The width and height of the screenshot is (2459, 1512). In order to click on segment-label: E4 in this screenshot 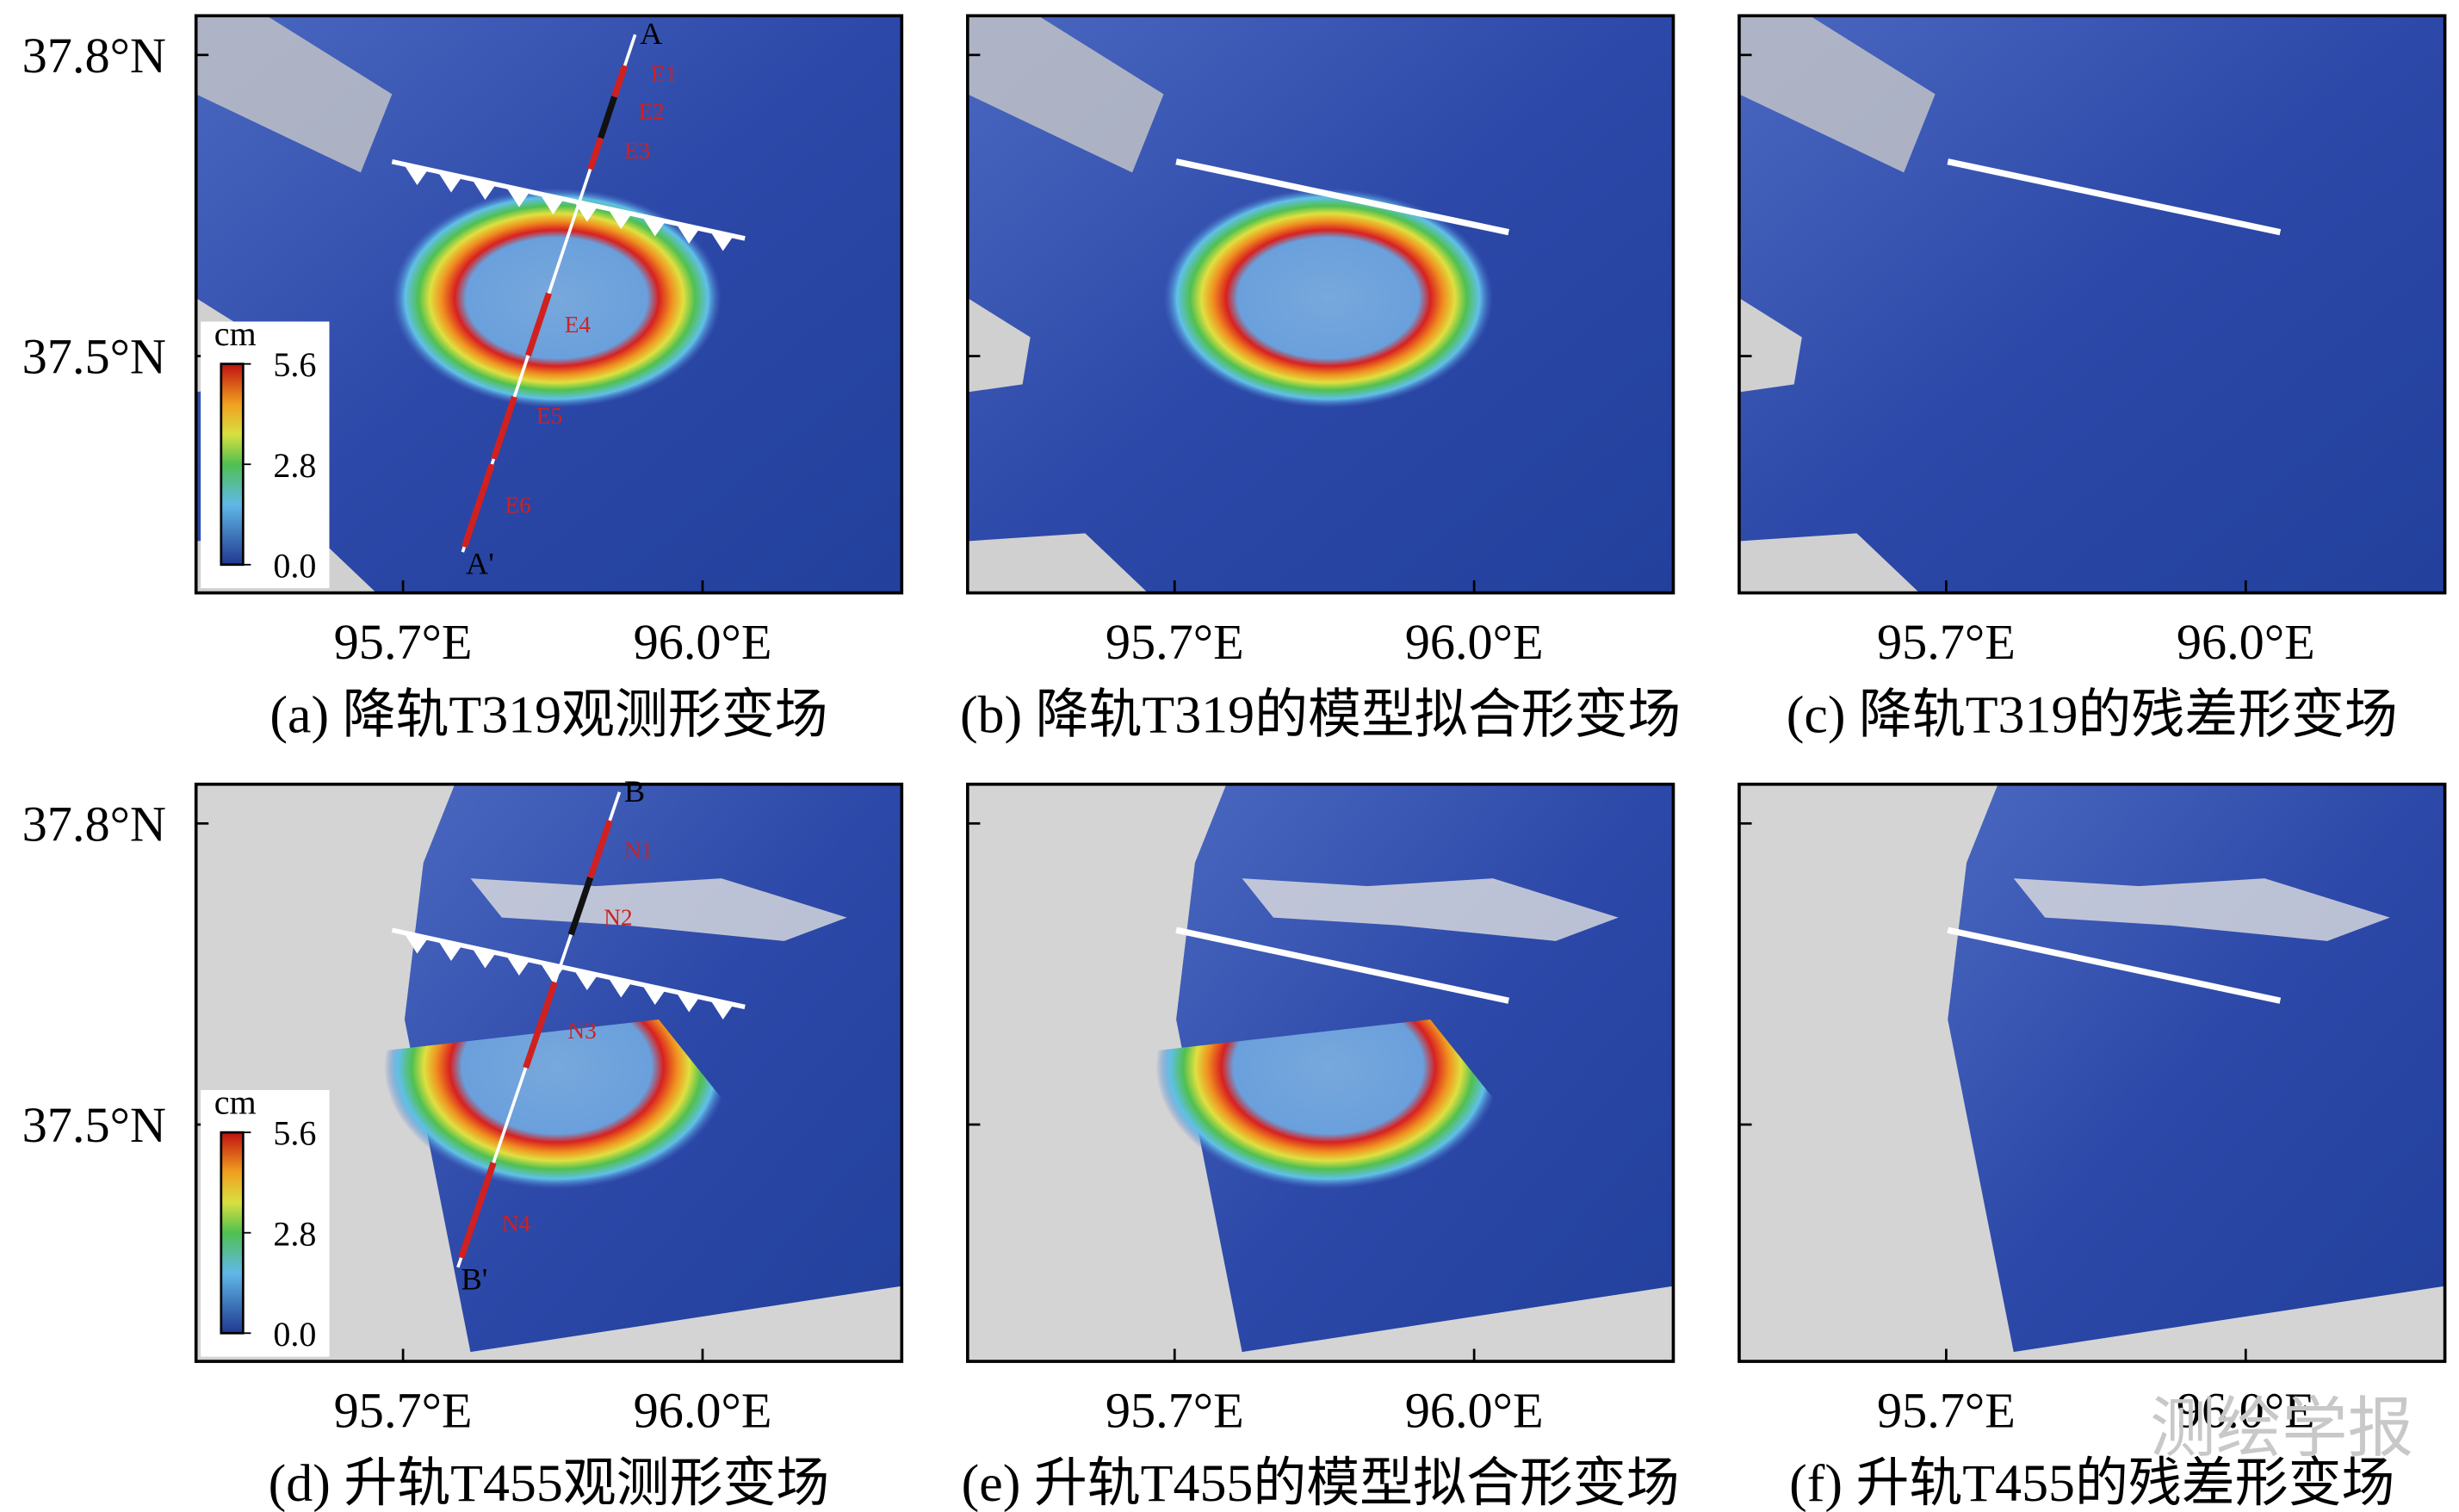, I will do `click(578, 325)`.